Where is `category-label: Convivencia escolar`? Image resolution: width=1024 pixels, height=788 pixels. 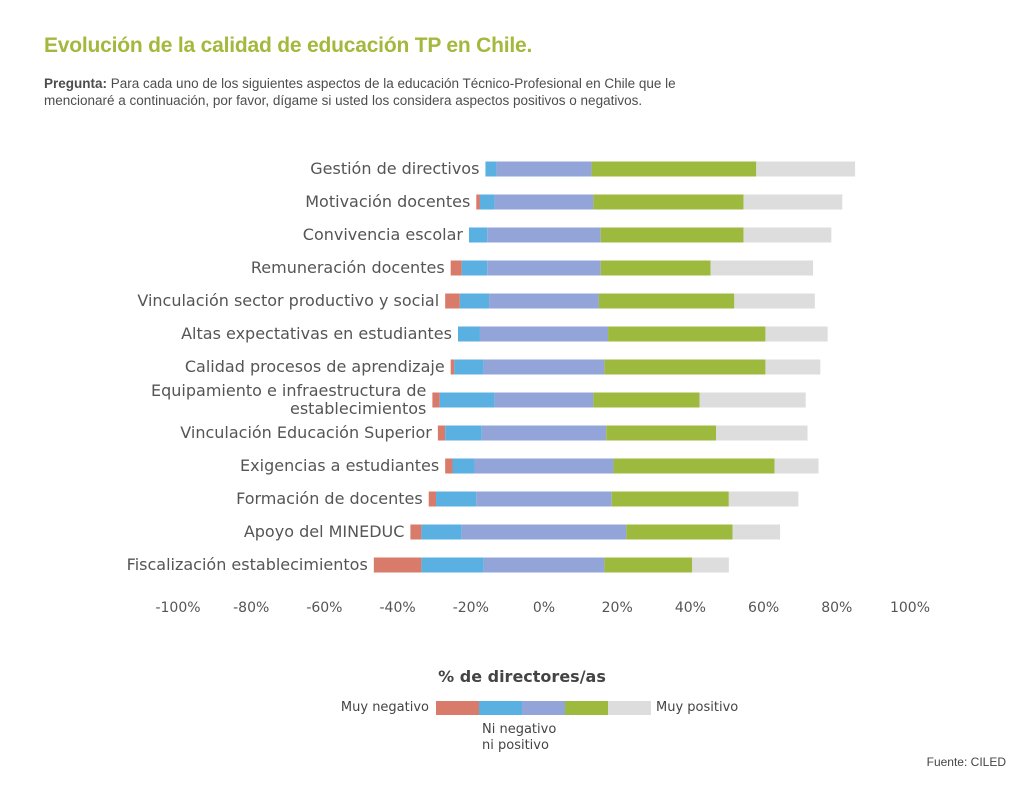
category-label: Convivencia escolar is located at coordinates (383, 234).